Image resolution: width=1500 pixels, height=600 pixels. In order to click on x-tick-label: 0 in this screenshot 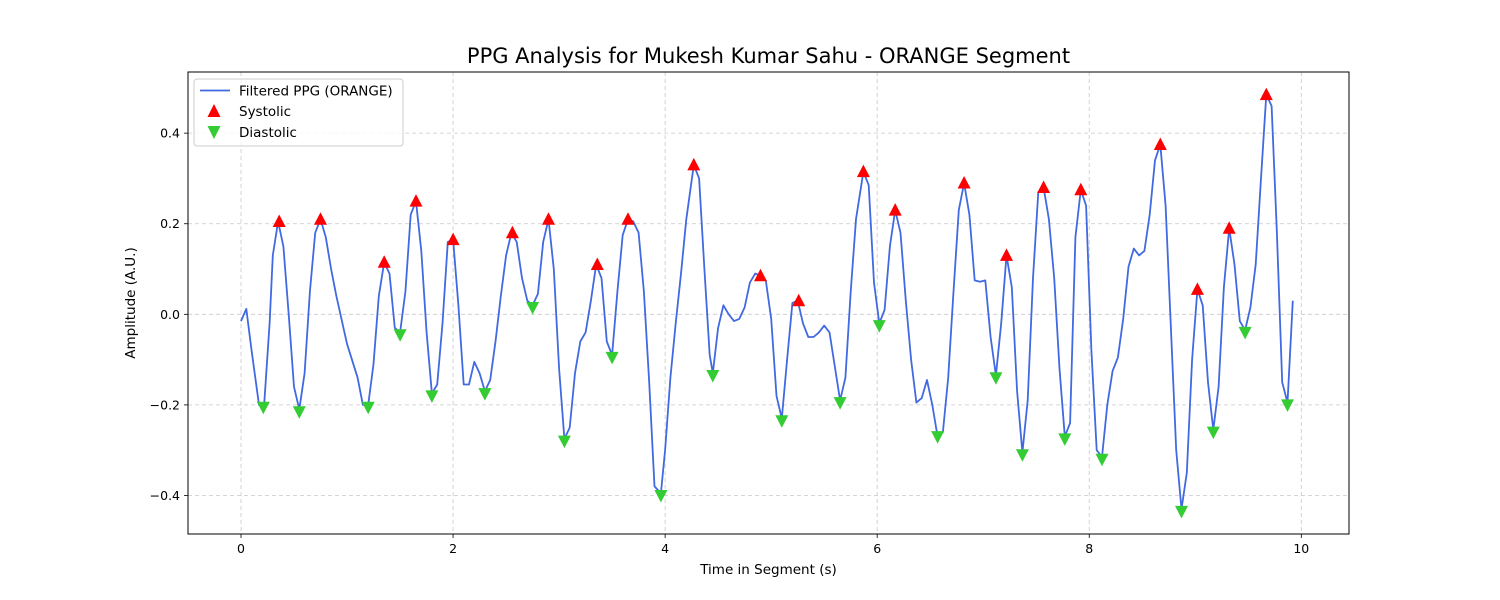, I will do `click(241, 548)`.